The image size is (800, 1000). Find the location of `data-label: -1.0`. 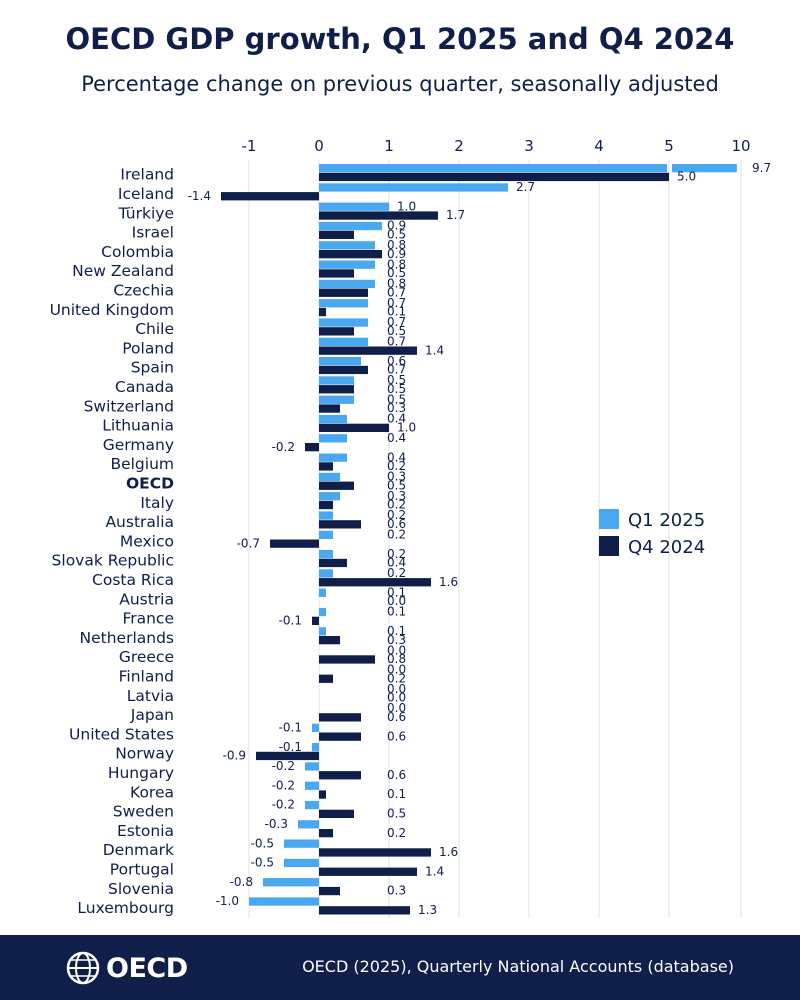

data-label: -1.0 is located at coordinates (227, 901).